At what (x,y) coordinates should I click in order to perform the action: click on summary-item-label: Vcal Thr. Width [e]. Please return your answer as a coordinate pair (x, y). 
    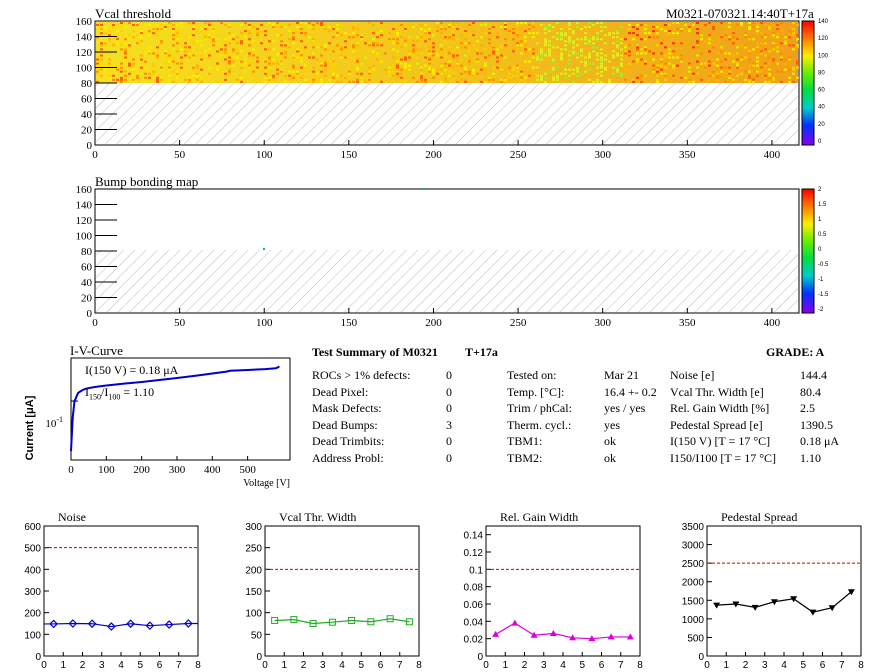
    Looking at the image, I should click on (717, 391).